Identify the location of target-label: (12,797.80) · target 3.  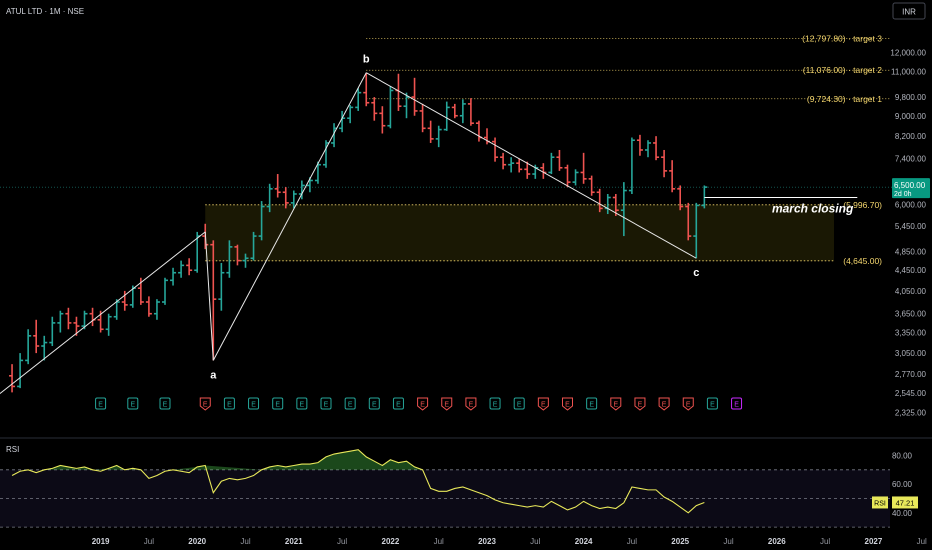
(842, 39).